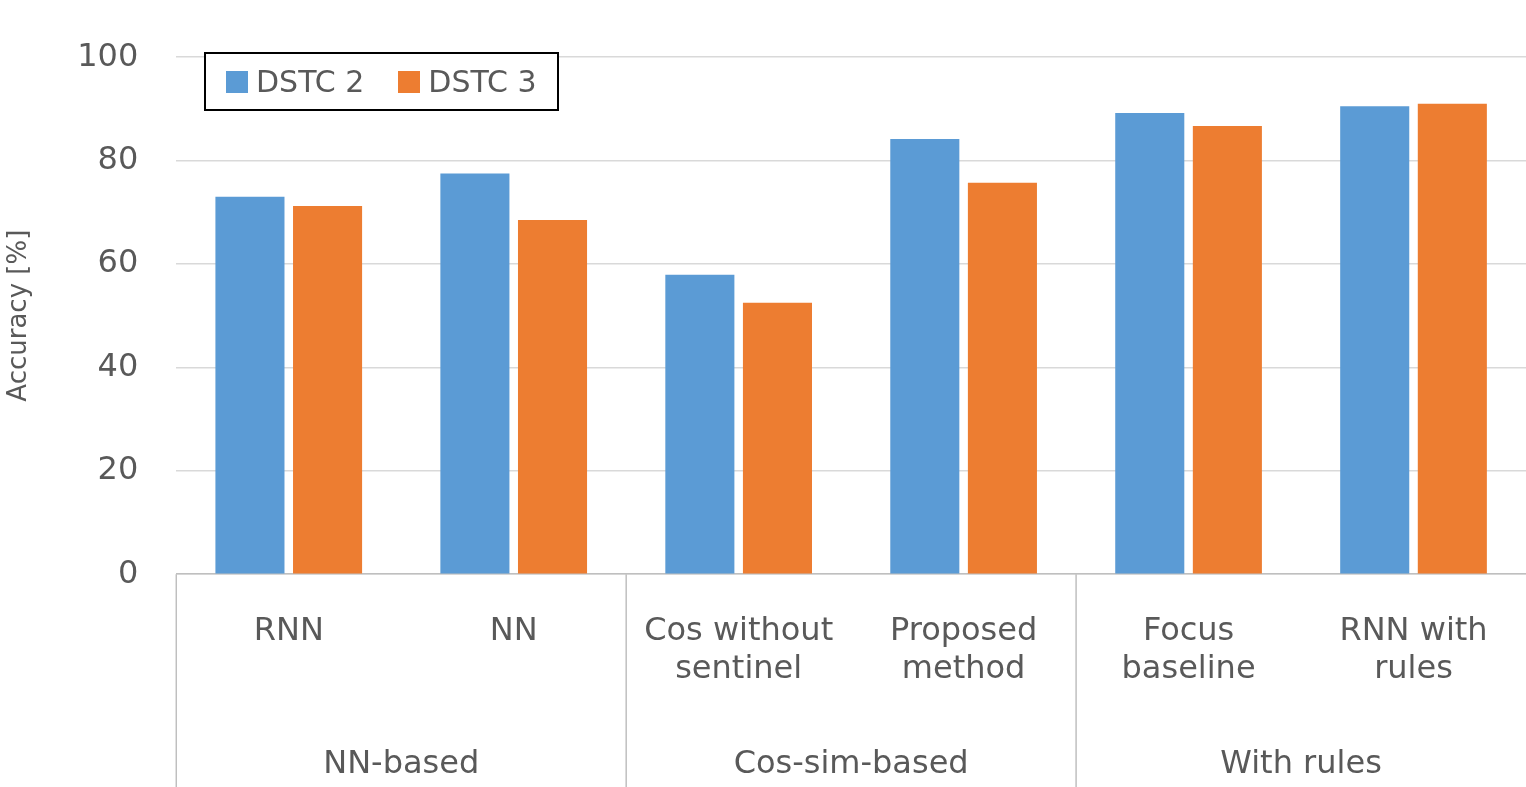 The width and height of the screenshot is (1526, 787). I want to click on legend-label: DSTC 2, so click(310, 81).